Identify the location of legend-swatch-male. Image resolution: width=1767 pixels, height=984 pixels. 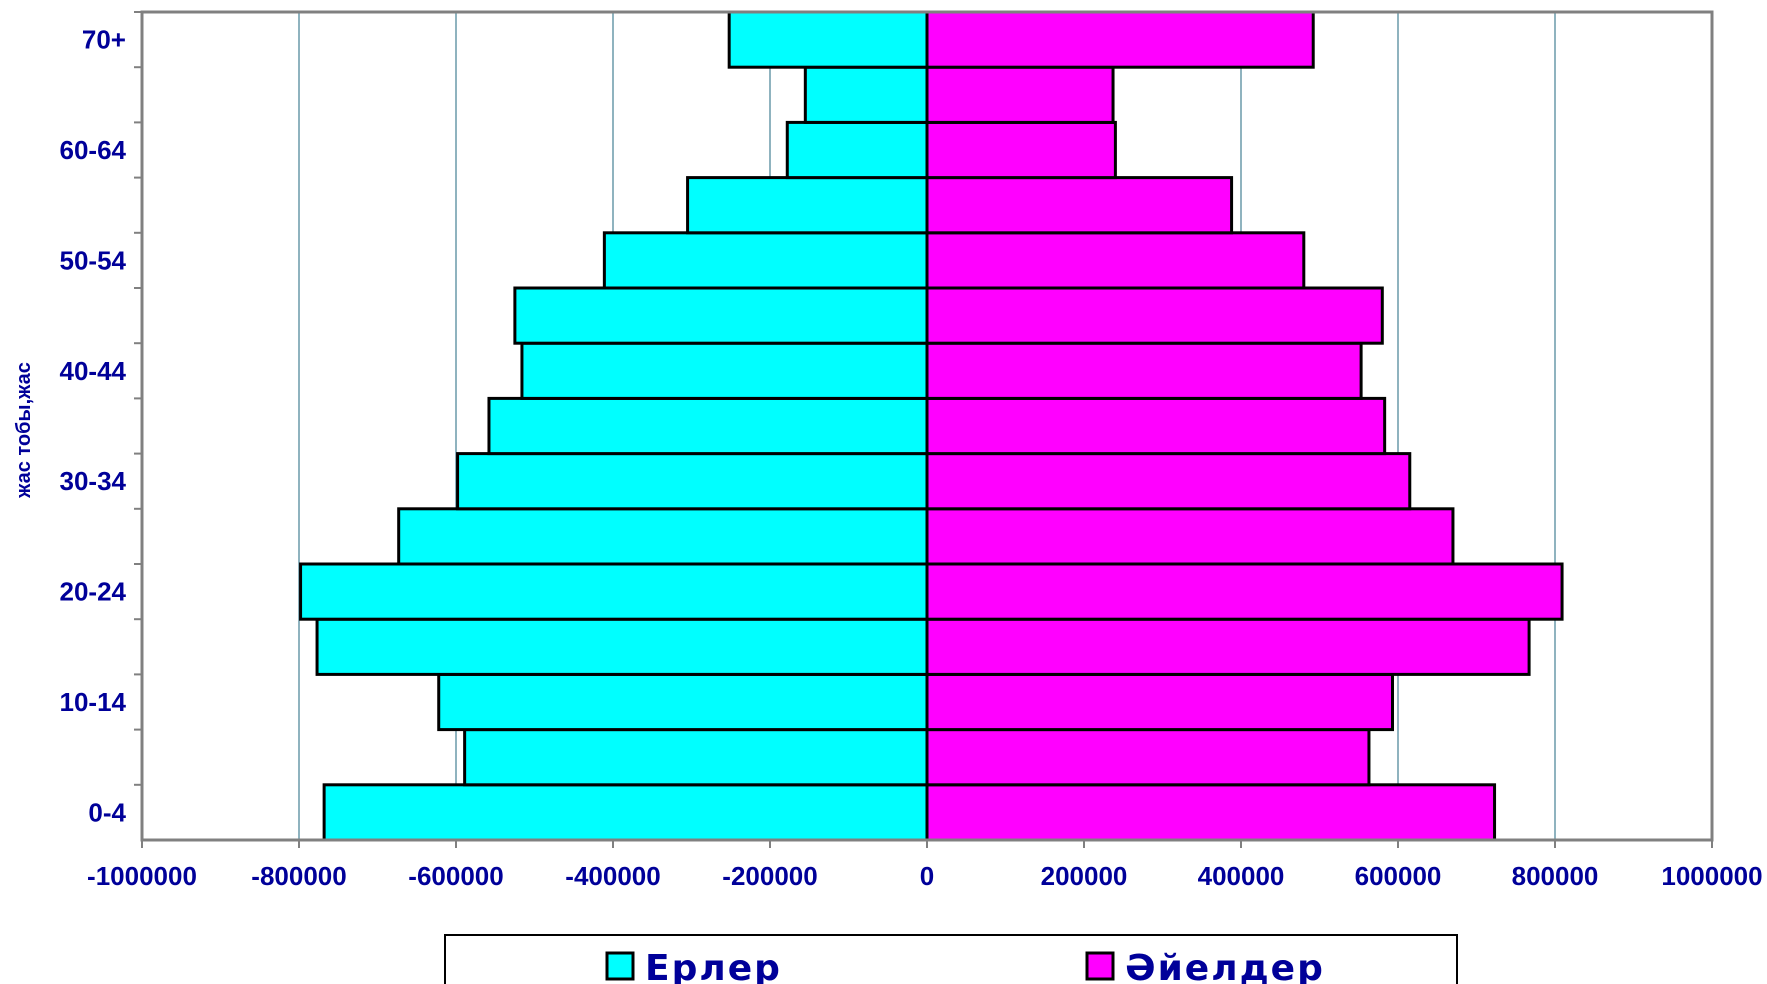
(620, 966).